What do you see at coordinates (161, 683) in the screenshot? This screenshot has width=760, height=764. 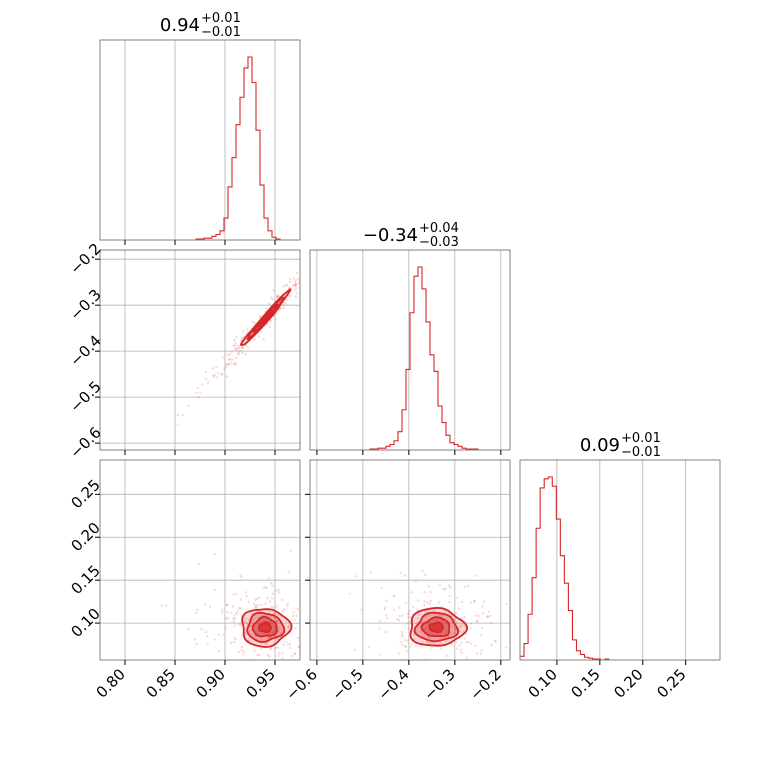 I see `x-tick-label: 0.85` at bounding box center [161, 683].